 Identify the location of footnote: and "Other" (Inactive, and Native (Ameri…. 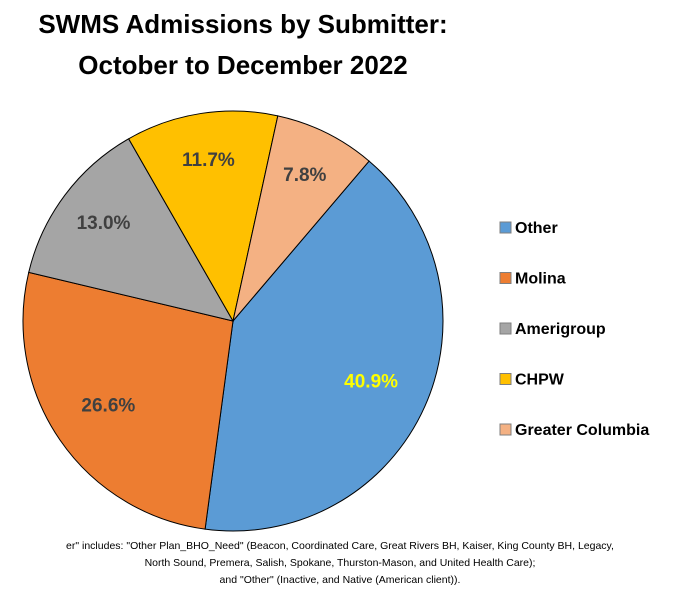
(340, 580).